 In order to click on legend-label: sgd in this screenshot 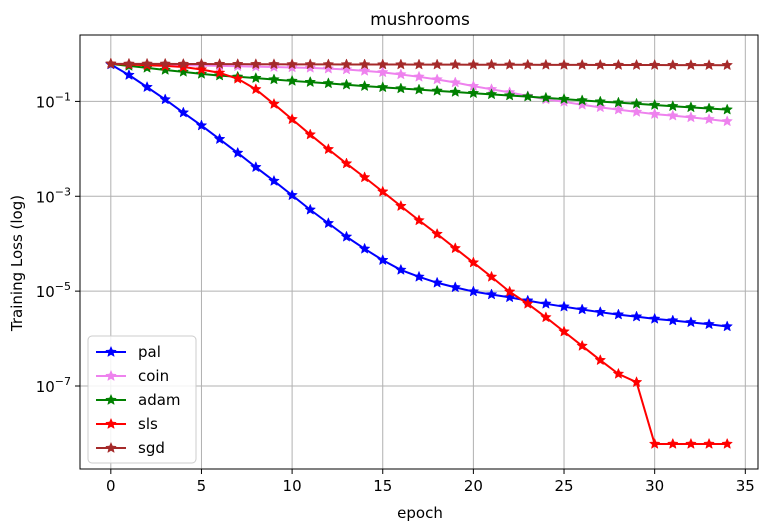, I will do `click(151, 448)`.